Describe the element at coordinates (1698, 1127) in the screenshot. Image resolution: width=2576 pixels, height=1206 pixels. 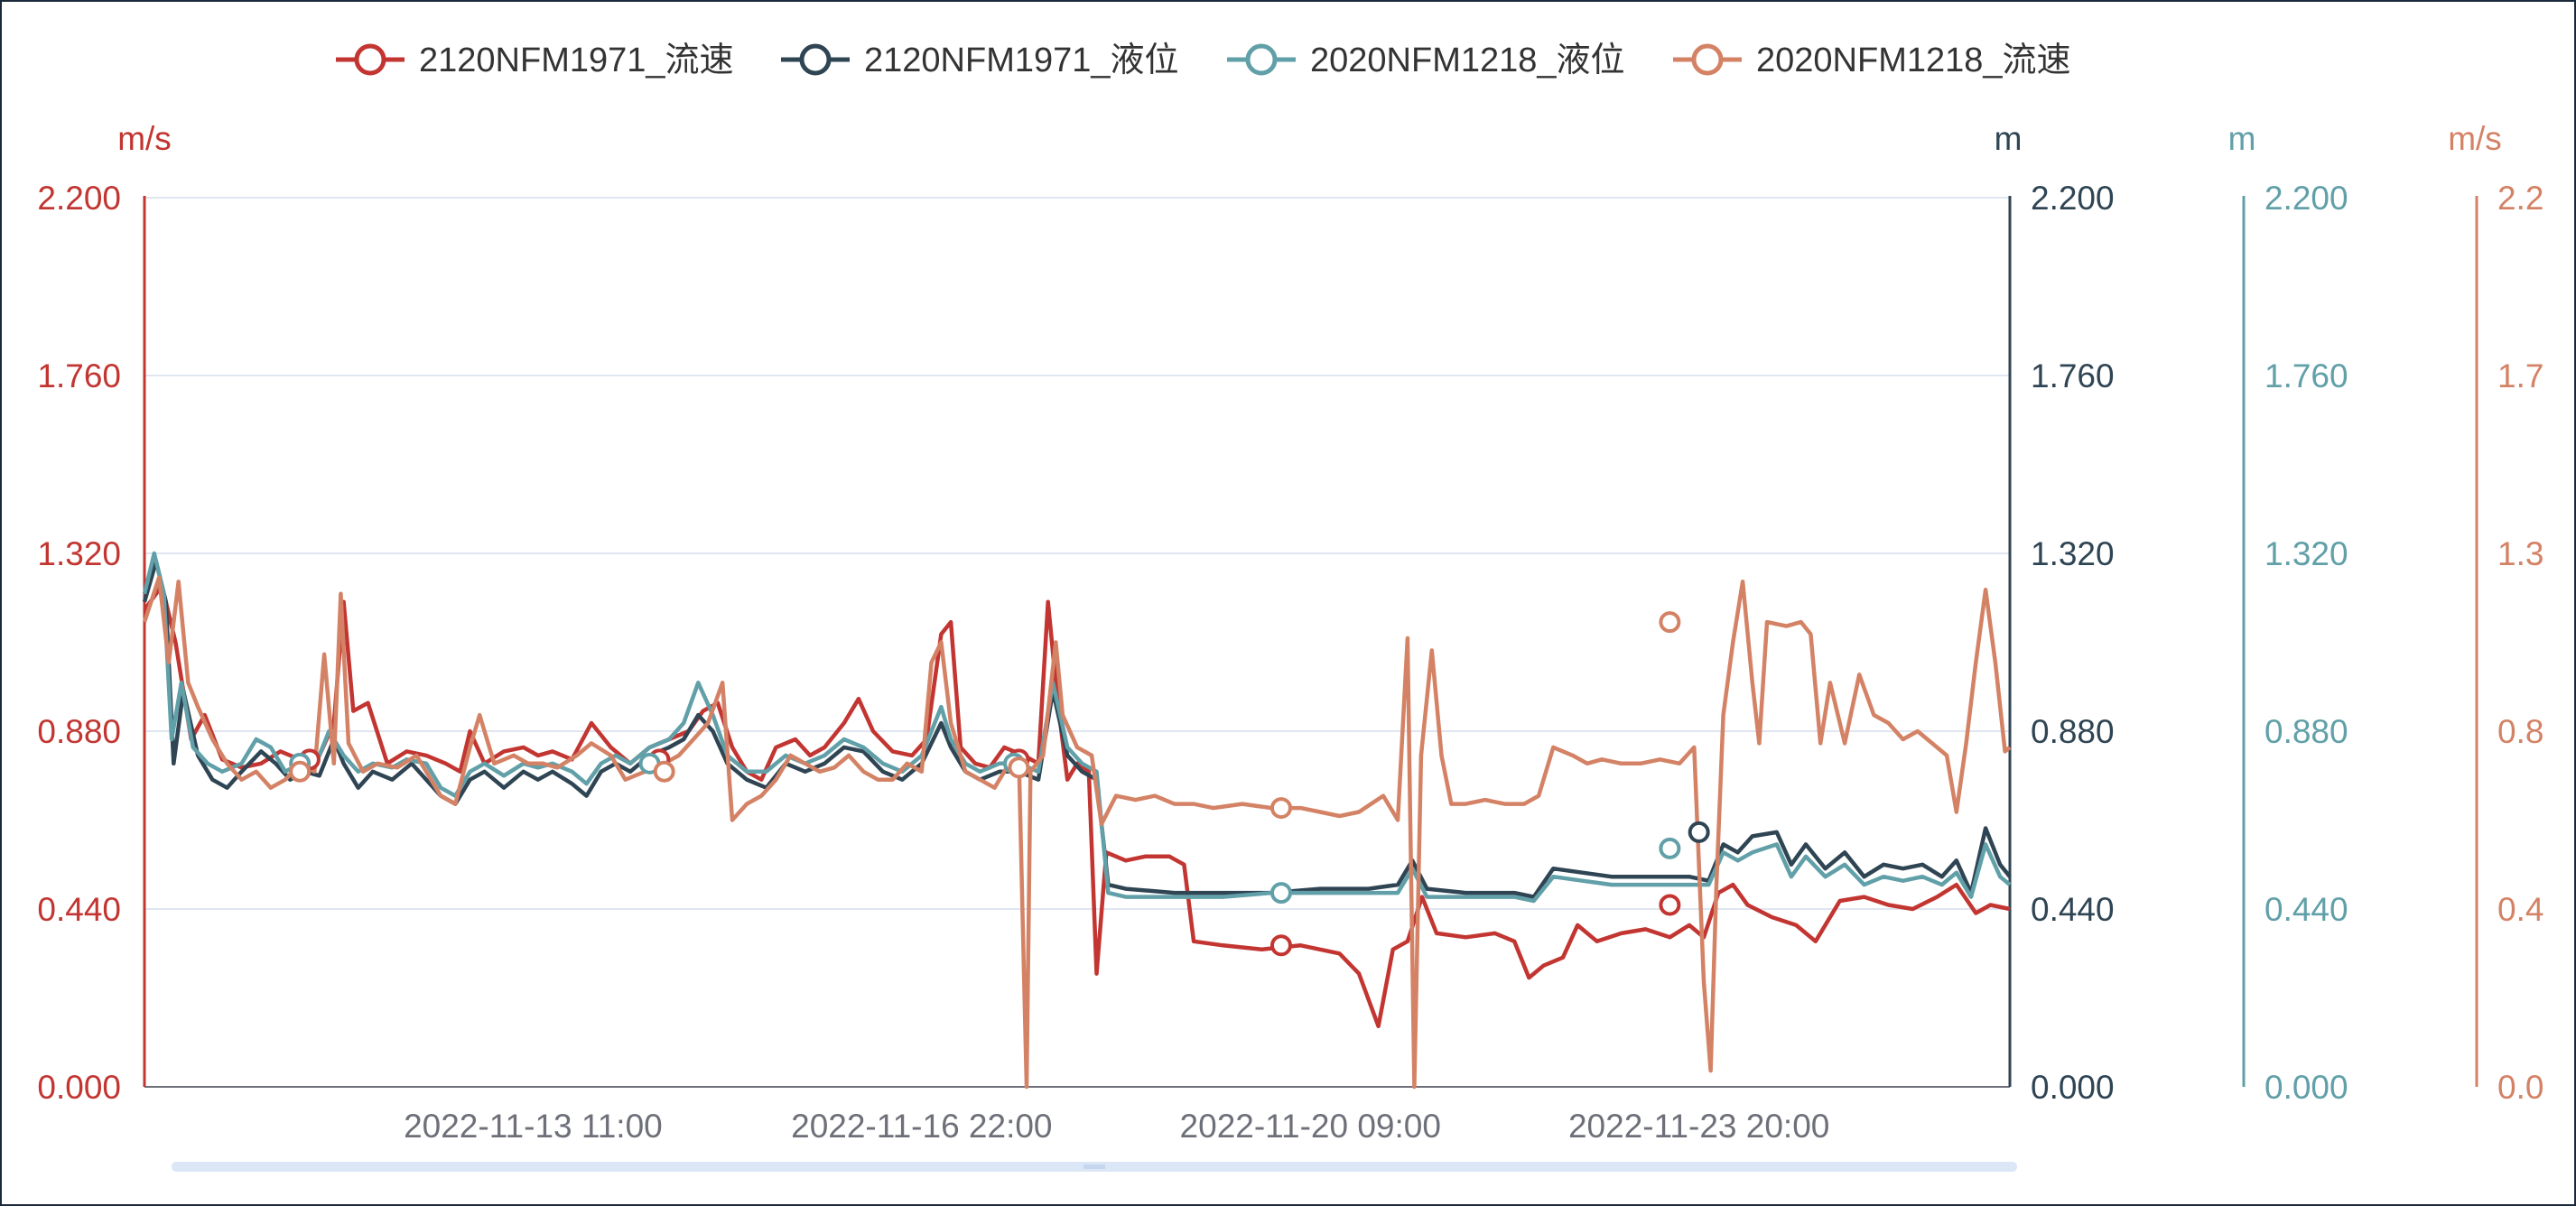
I see `x-tick-label: 2022-11-23 20:00` at that location.